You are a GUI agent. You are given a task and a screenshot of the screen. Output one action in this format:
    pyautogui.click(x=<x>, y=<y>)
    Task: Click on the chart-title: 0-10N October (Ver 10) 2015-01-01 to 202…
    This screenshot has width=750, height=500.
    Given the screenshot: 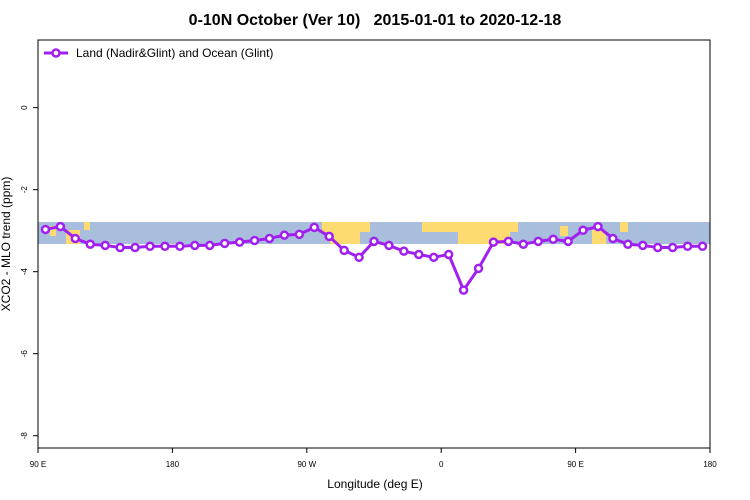 What is the action you would take?
    pyautogui.click(x=375, y=20)
    